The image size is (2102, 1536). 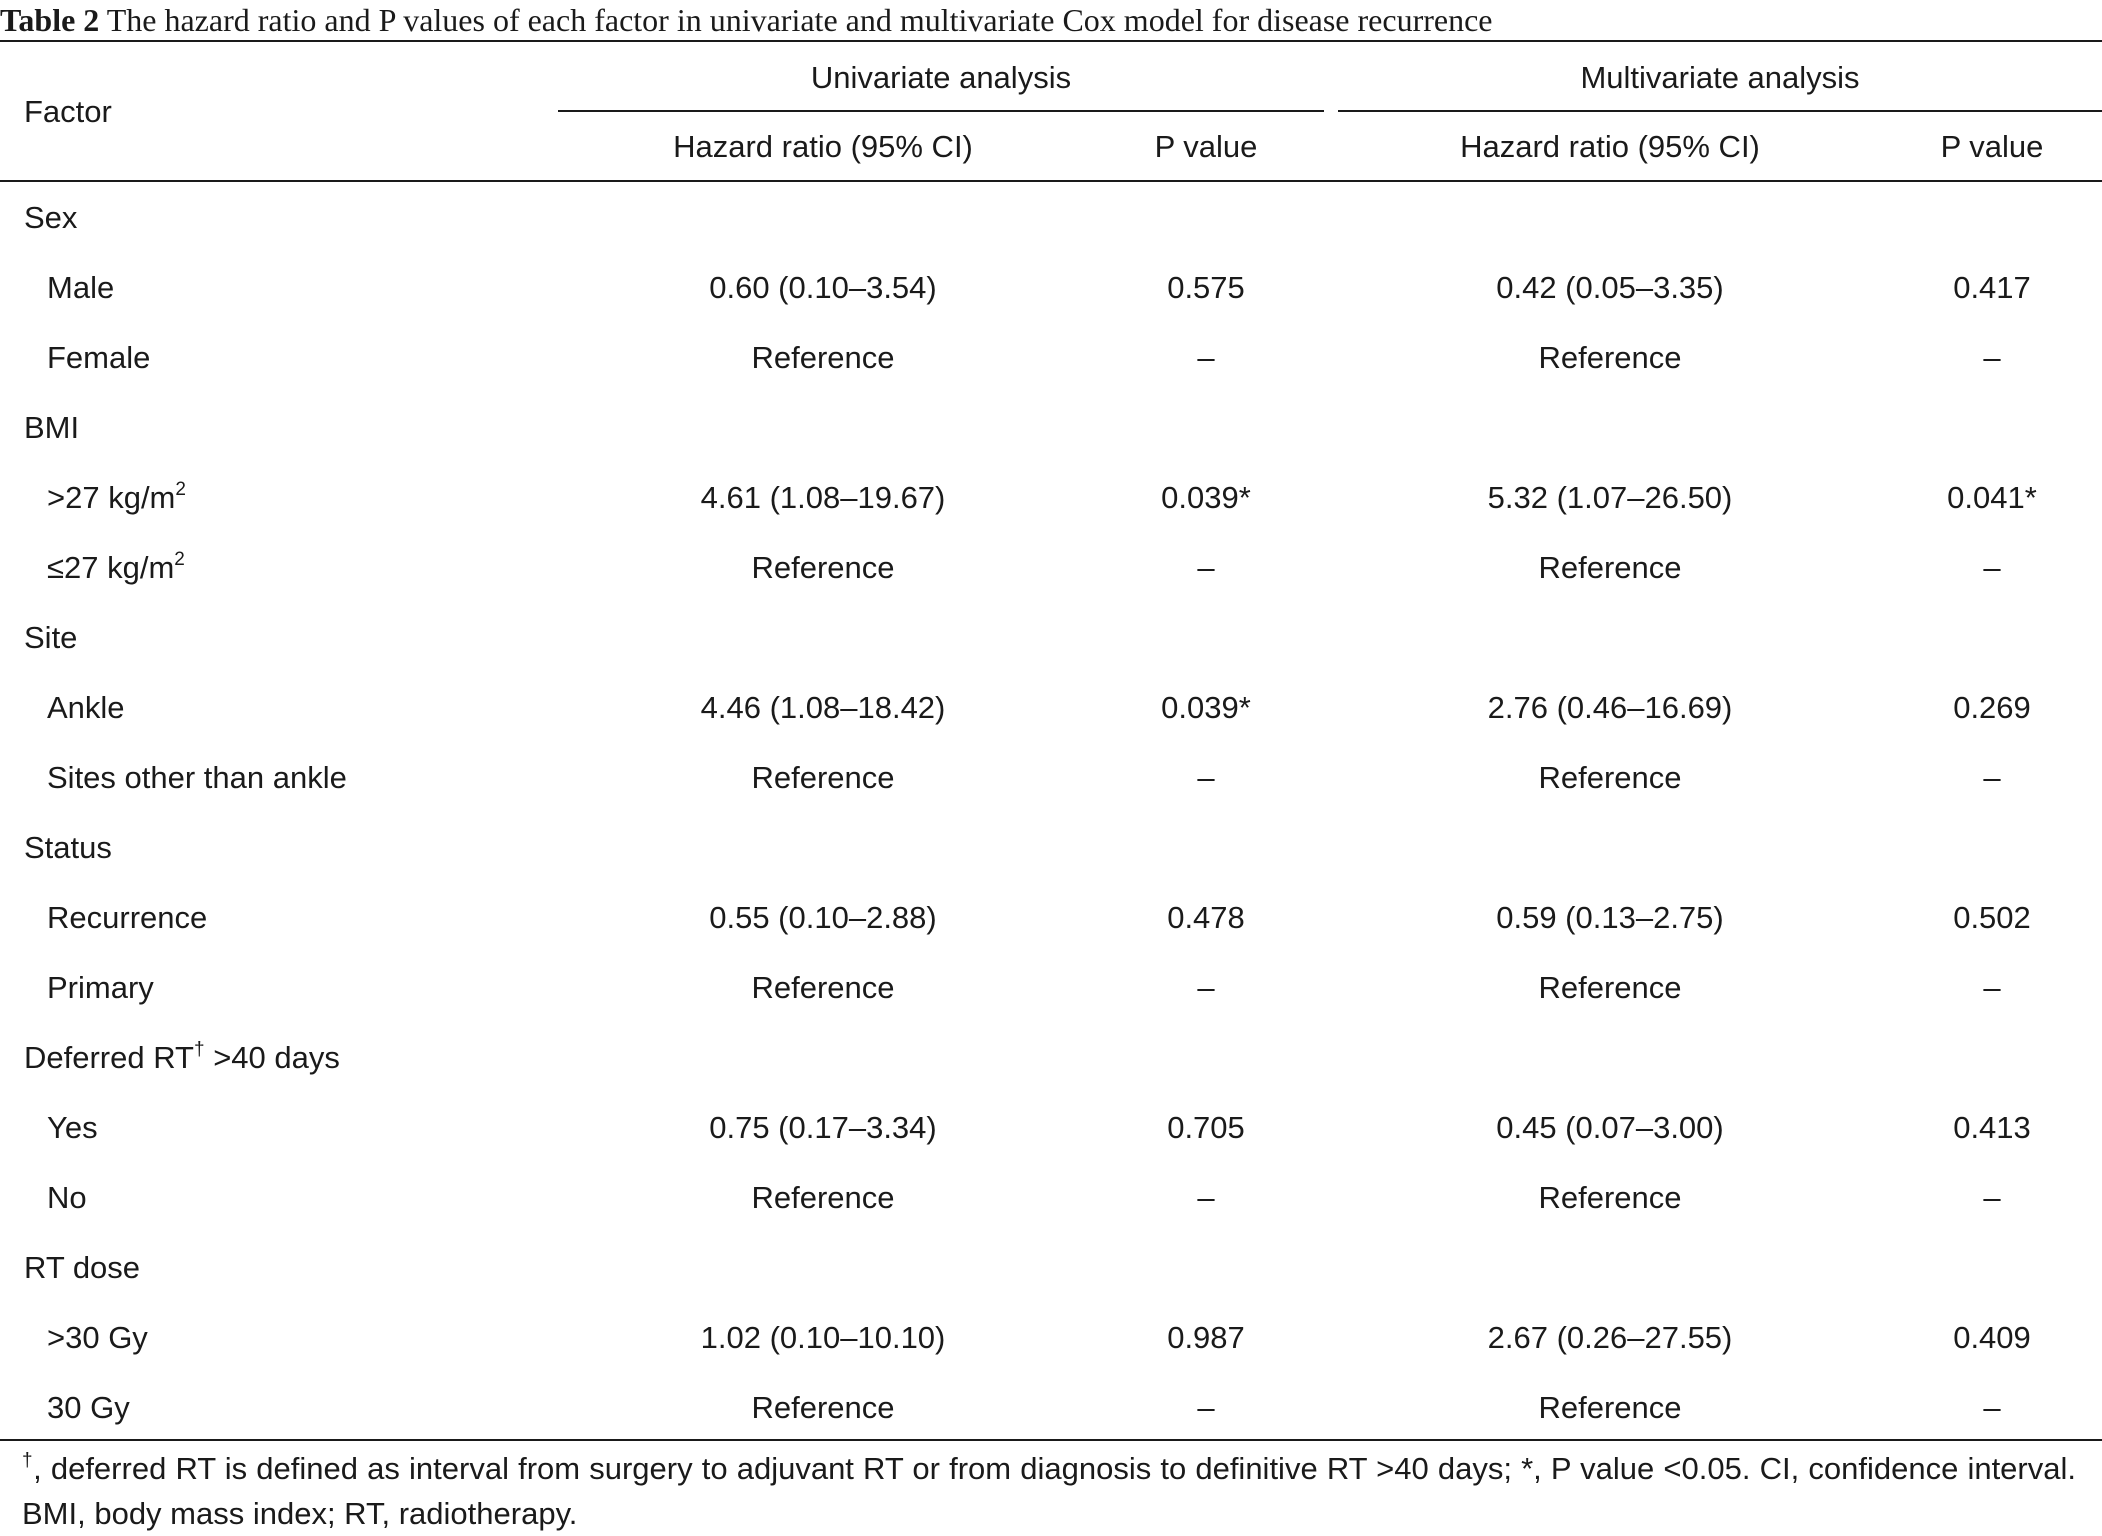 I want to click on header-uni-hazard-ratio: Hazard ratio (95% CI), so click(x=823, y=146).